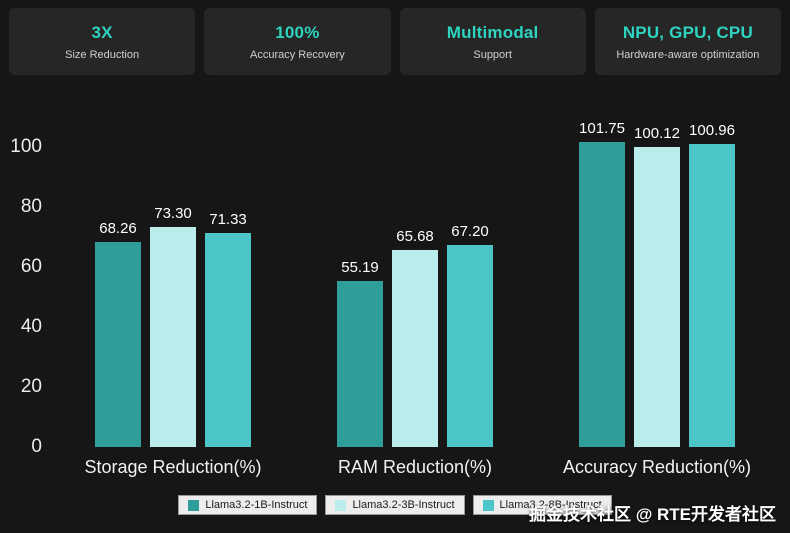  I want to click on bar-value-label: 65.68, so click(415, 236).